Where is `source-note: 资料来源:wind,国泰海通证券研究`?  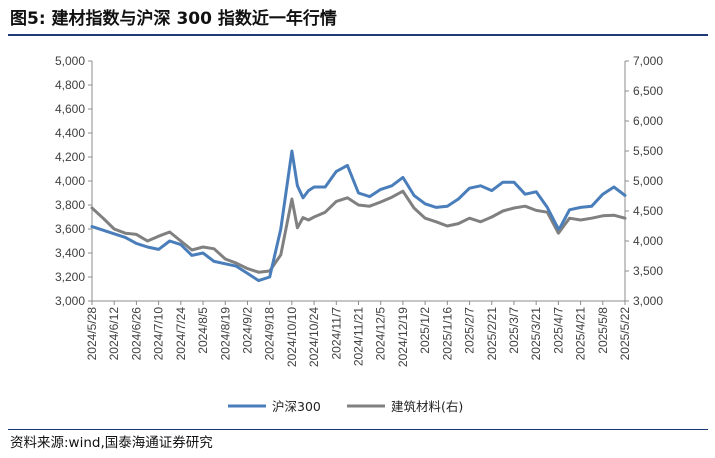 source-note: 资料来源:wind,国泰海通证券研究 is located at coordinates (111, 443).